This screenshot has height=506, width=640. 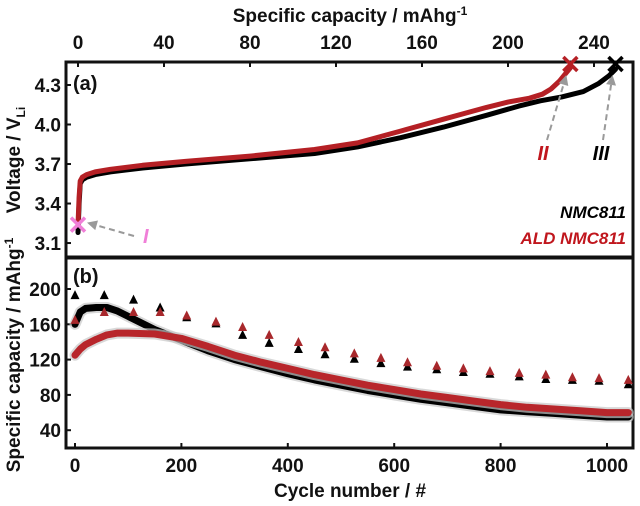 What do you see at coordinates (50, 431) in the screenshot?
I see `panel-b-y-tick-label: 40` at bounding box center [50, 431].